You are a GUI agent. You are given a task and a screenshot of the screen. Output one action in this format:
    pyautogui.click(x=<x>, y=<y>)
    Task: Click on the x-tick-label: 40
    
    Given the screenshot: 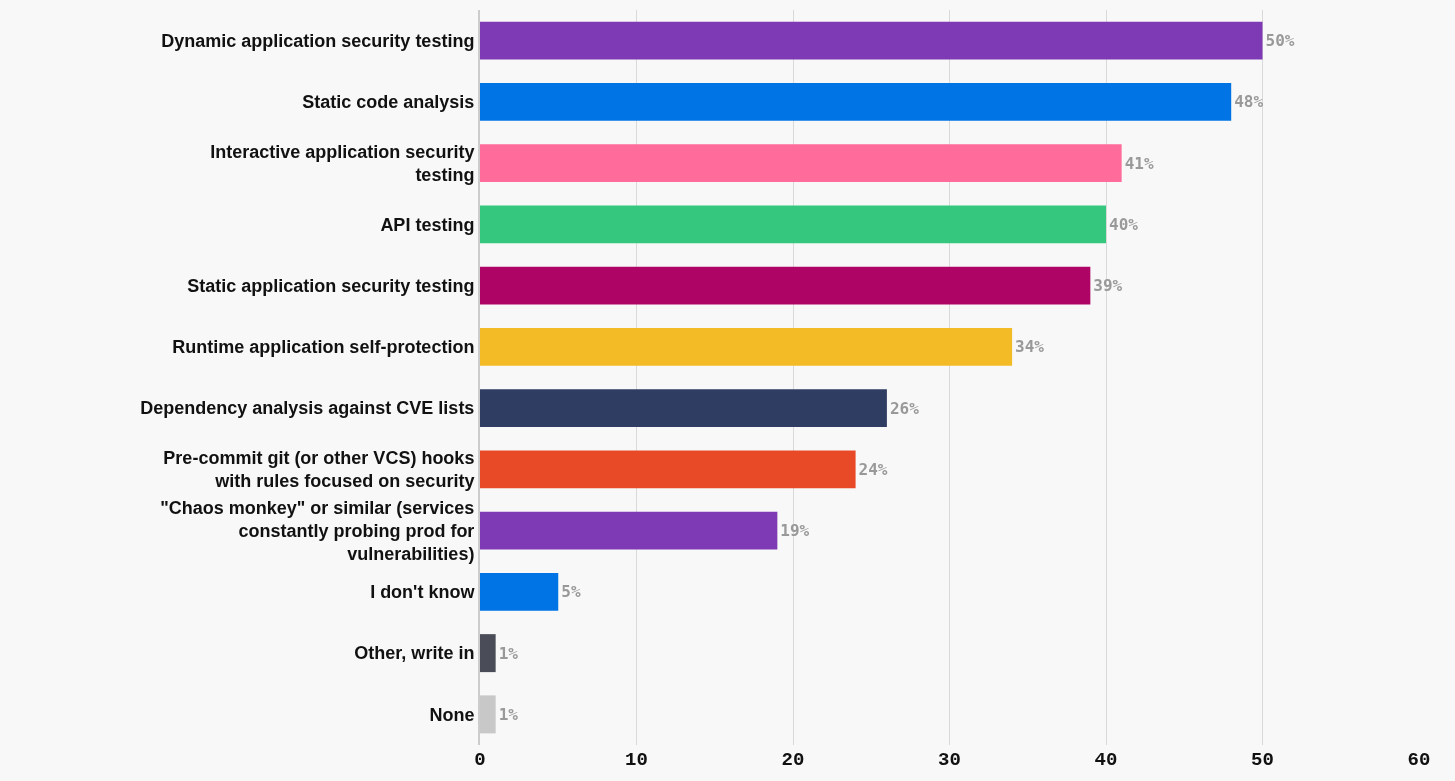 What is the action you would take?
    pyautogui.click(x=1106, y=760)
    